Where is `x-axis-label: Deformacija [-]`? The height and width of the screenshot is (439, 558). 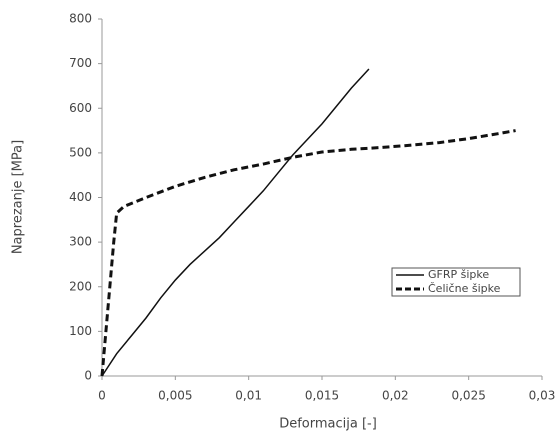 x-axis-label: Deformacija [-] is located at coordinates (328, 424).